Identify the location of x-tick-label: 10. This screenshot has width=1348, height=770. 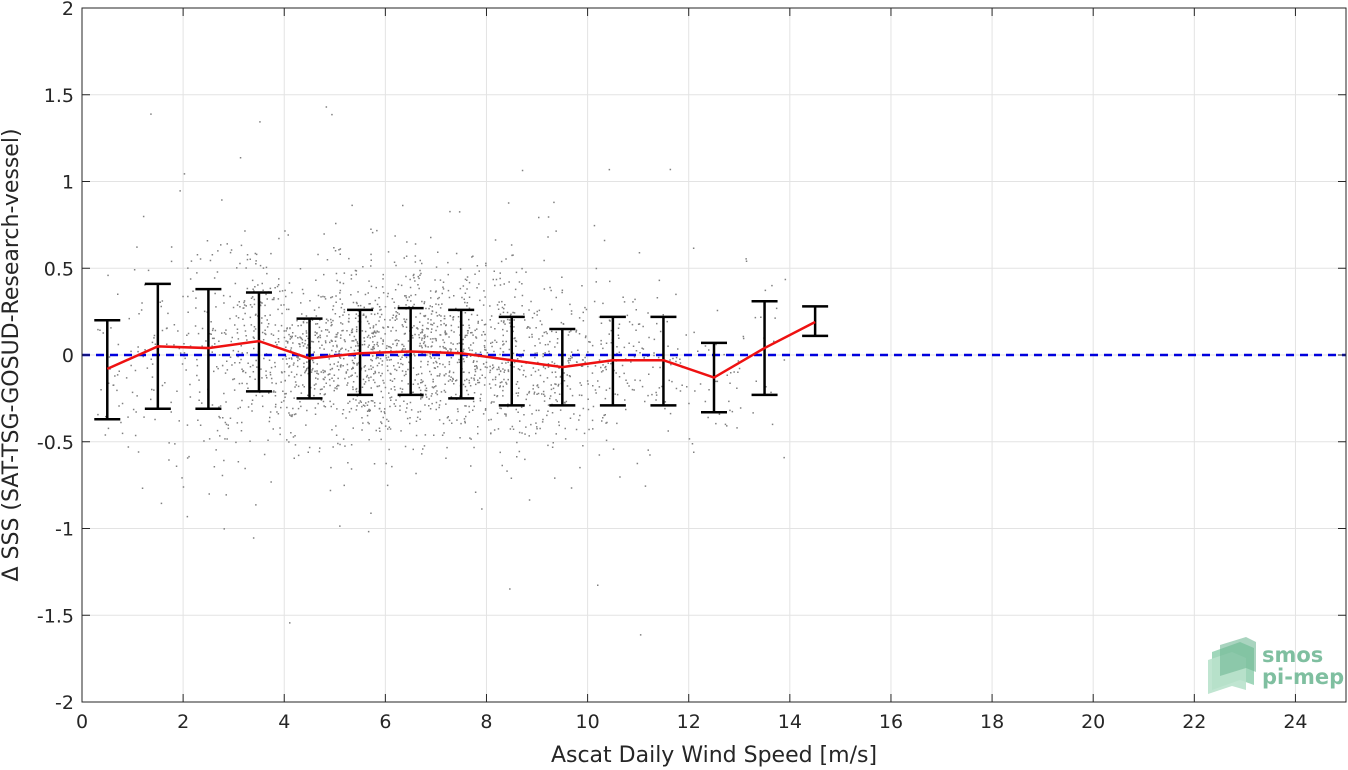
(588, 722).